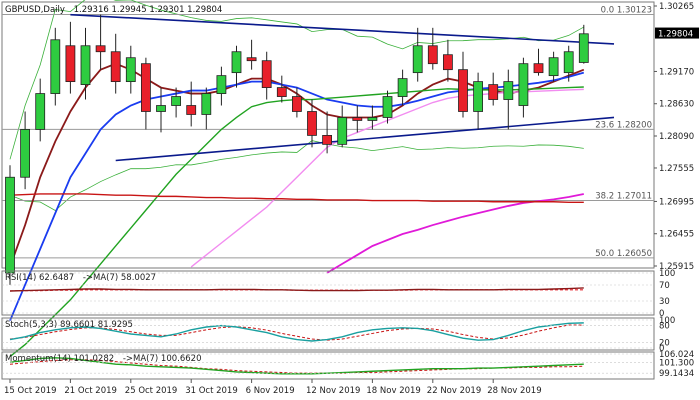  Describe the element at coordinates (59, 359) in the screenshot. I see `momentum-value: Momentum(14) 101.0282` at that location.